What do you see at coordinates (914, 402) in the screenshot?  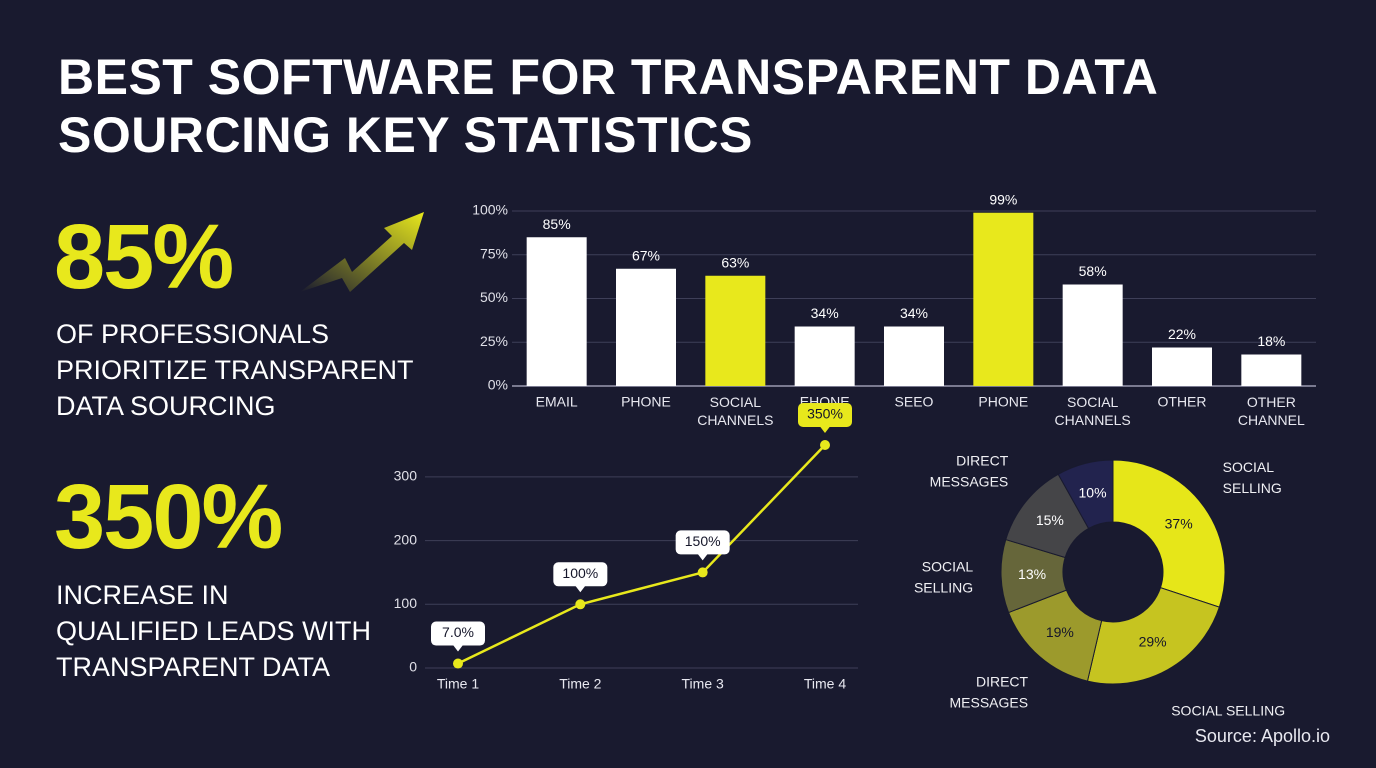 I see `x-tick-label: SEEO` at bounding box center [914, 402].